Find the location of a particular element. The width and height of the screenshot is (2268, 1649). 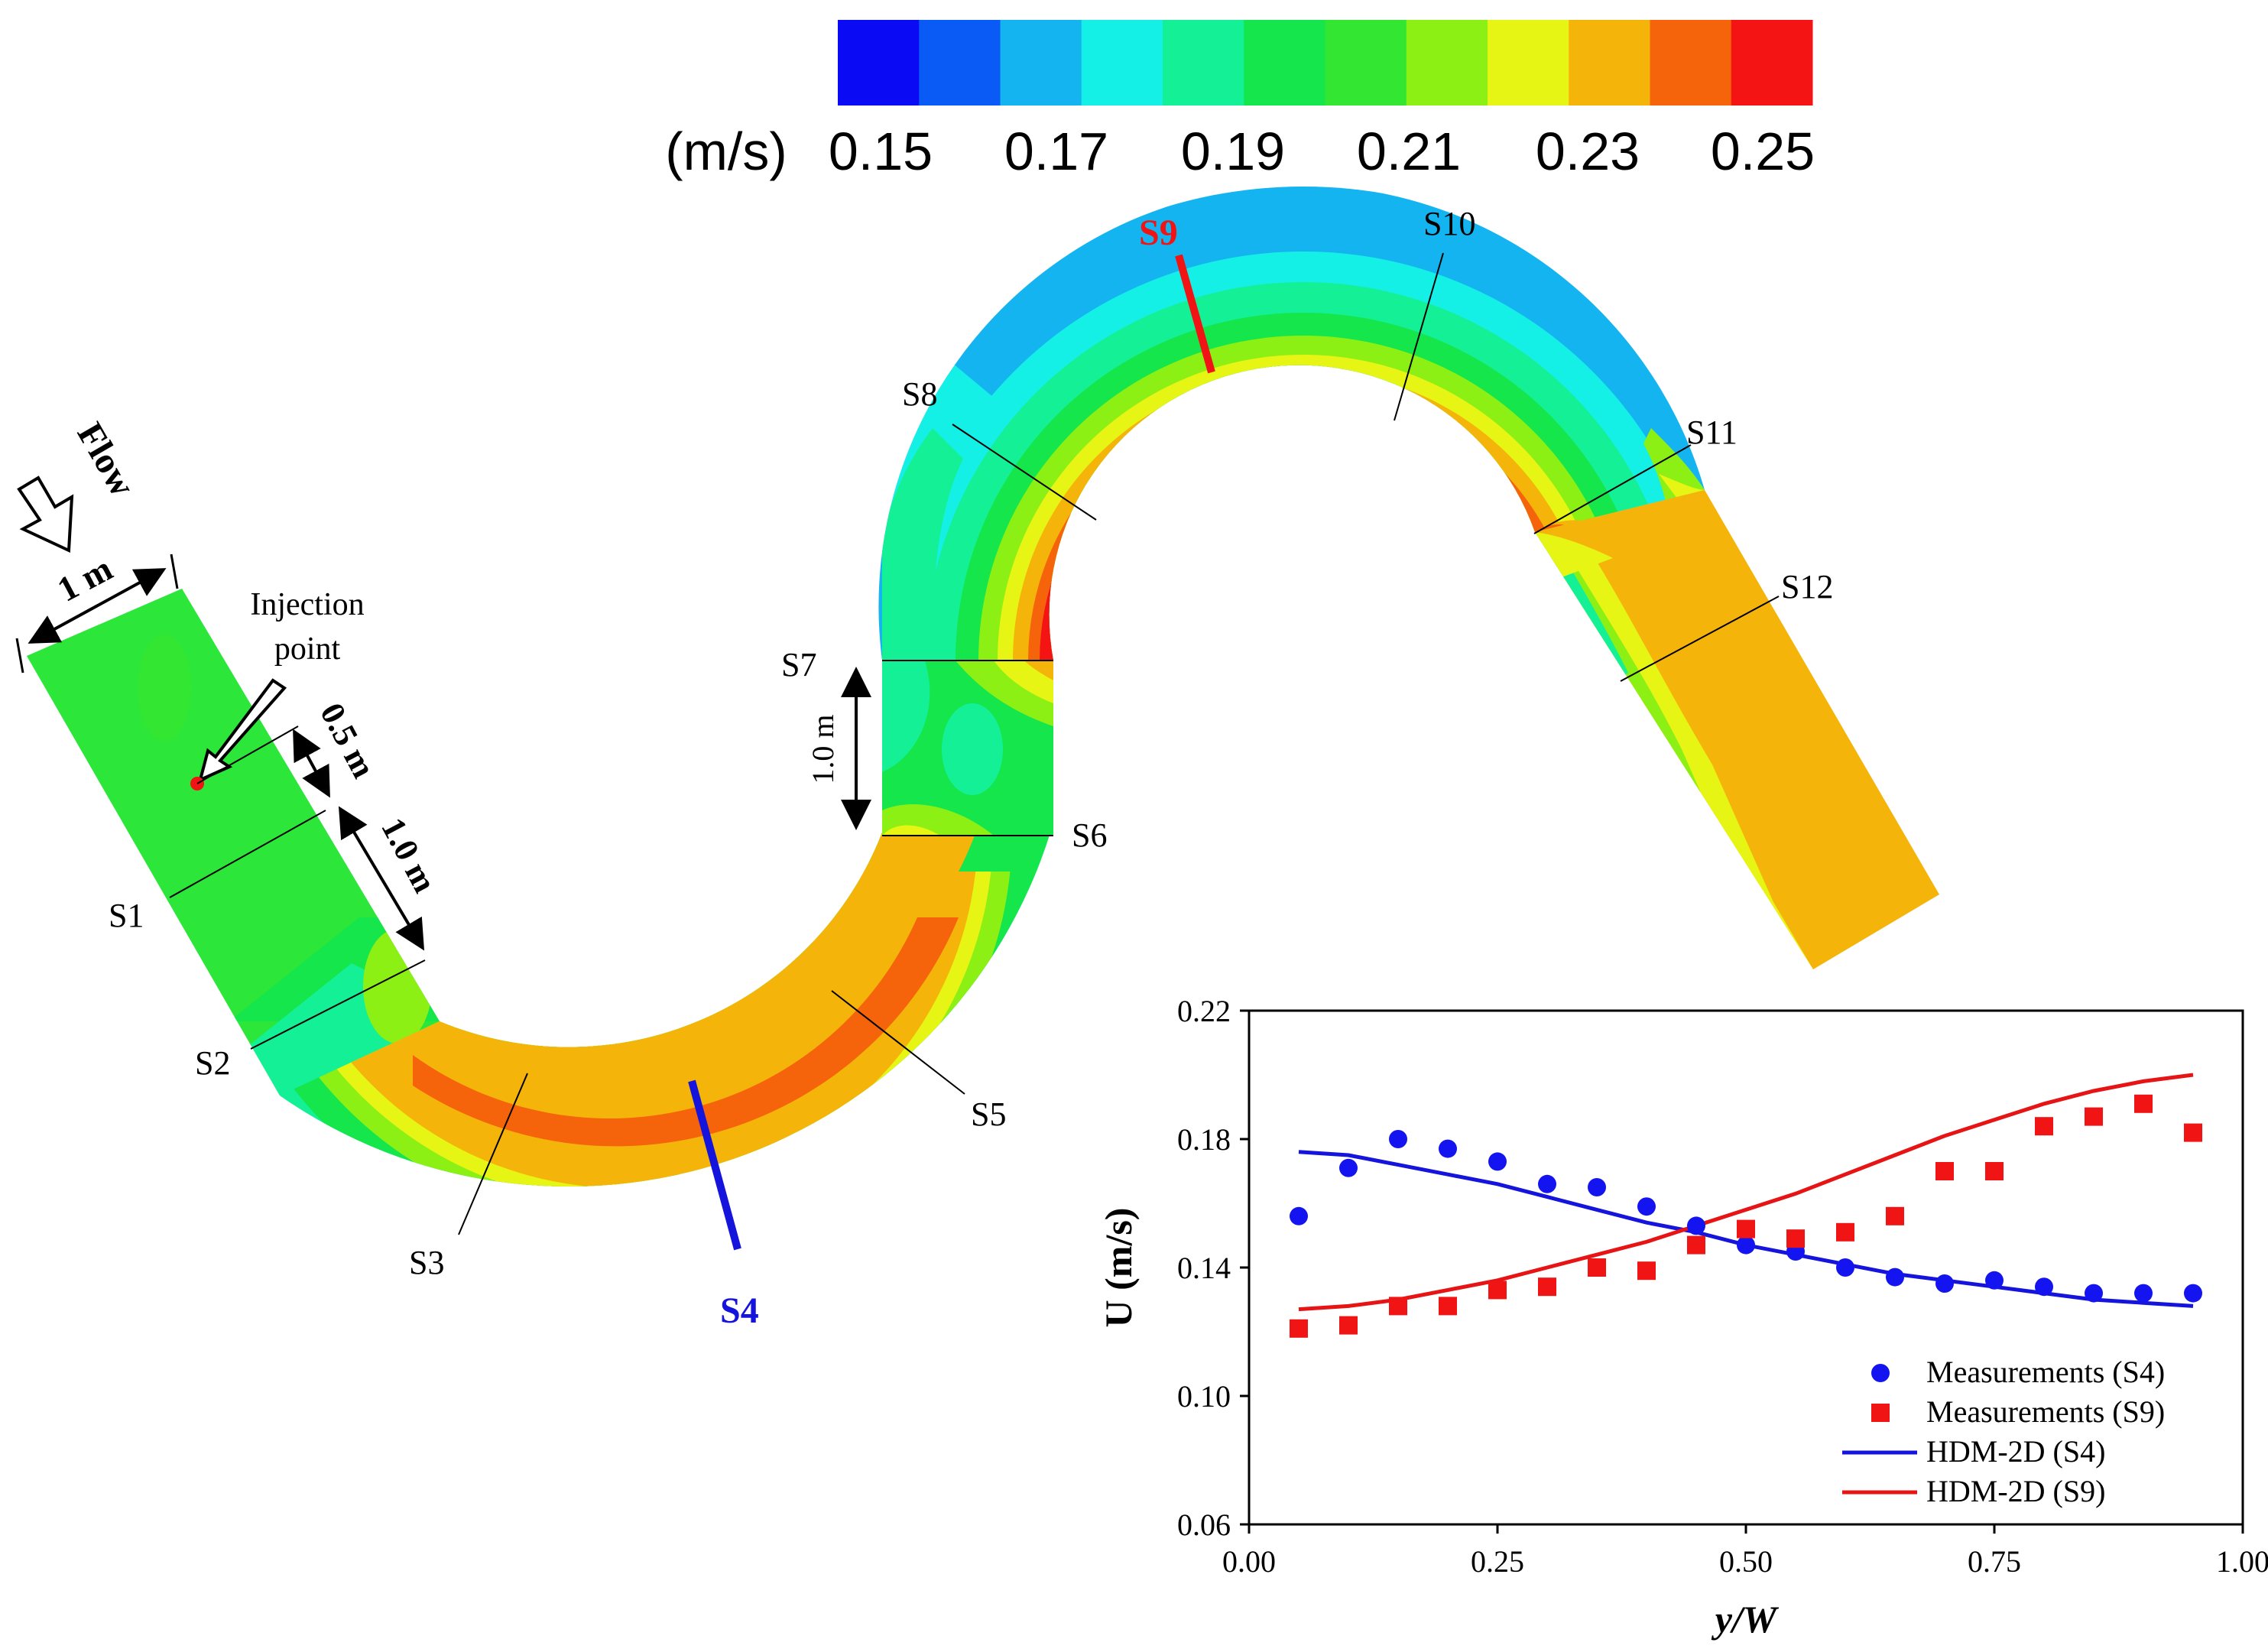

flow-arrow-icon is located at coordinates (45, 514).